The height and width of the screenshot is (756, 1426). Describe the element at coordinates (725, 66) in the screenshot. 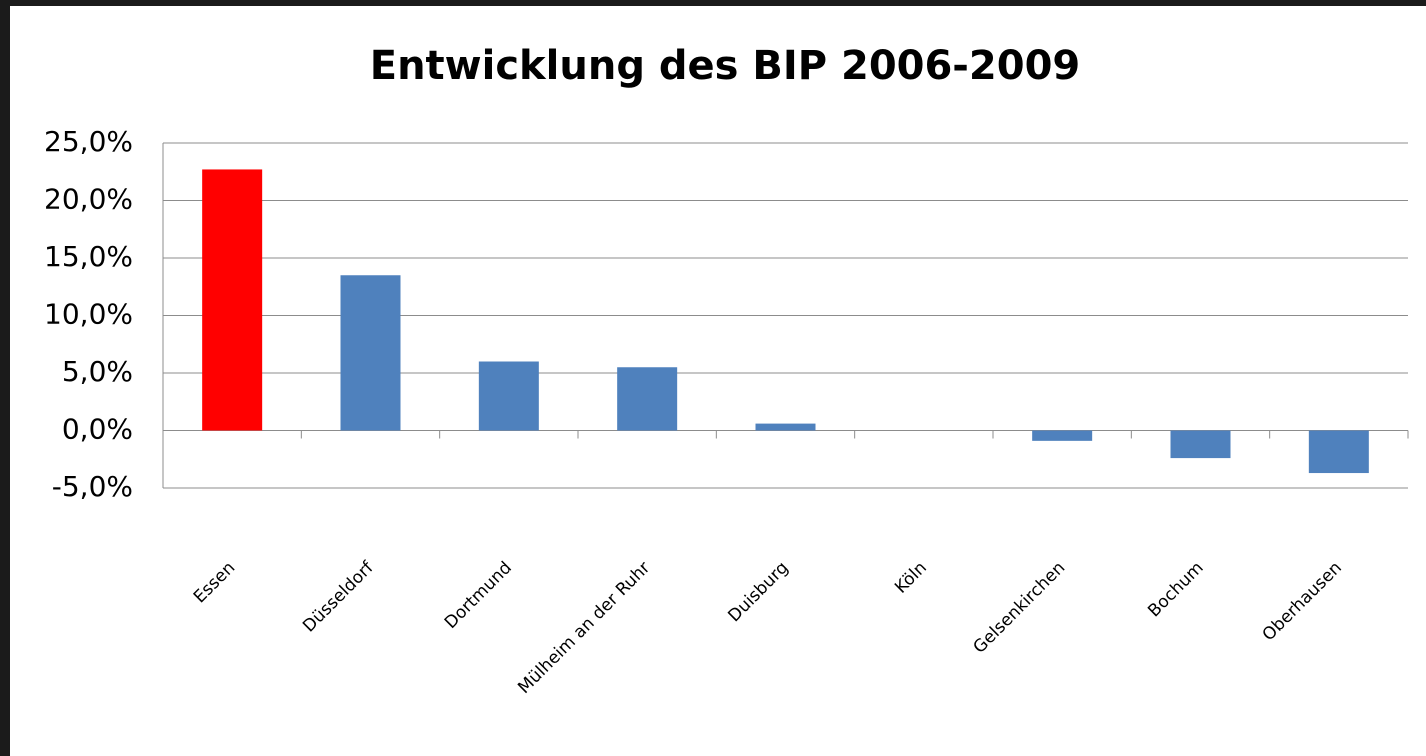

I see `chart-title: Entwicklung des BIP 2006-2009` at that location.